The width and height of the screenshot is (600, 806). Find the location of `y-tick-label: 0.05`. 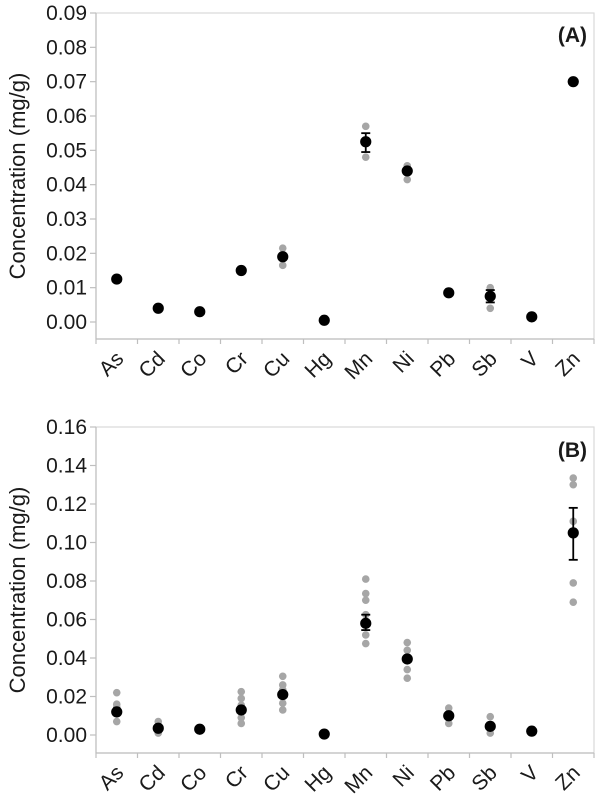

y-tick-label: 0.05 is located at coordinates (66, 150).